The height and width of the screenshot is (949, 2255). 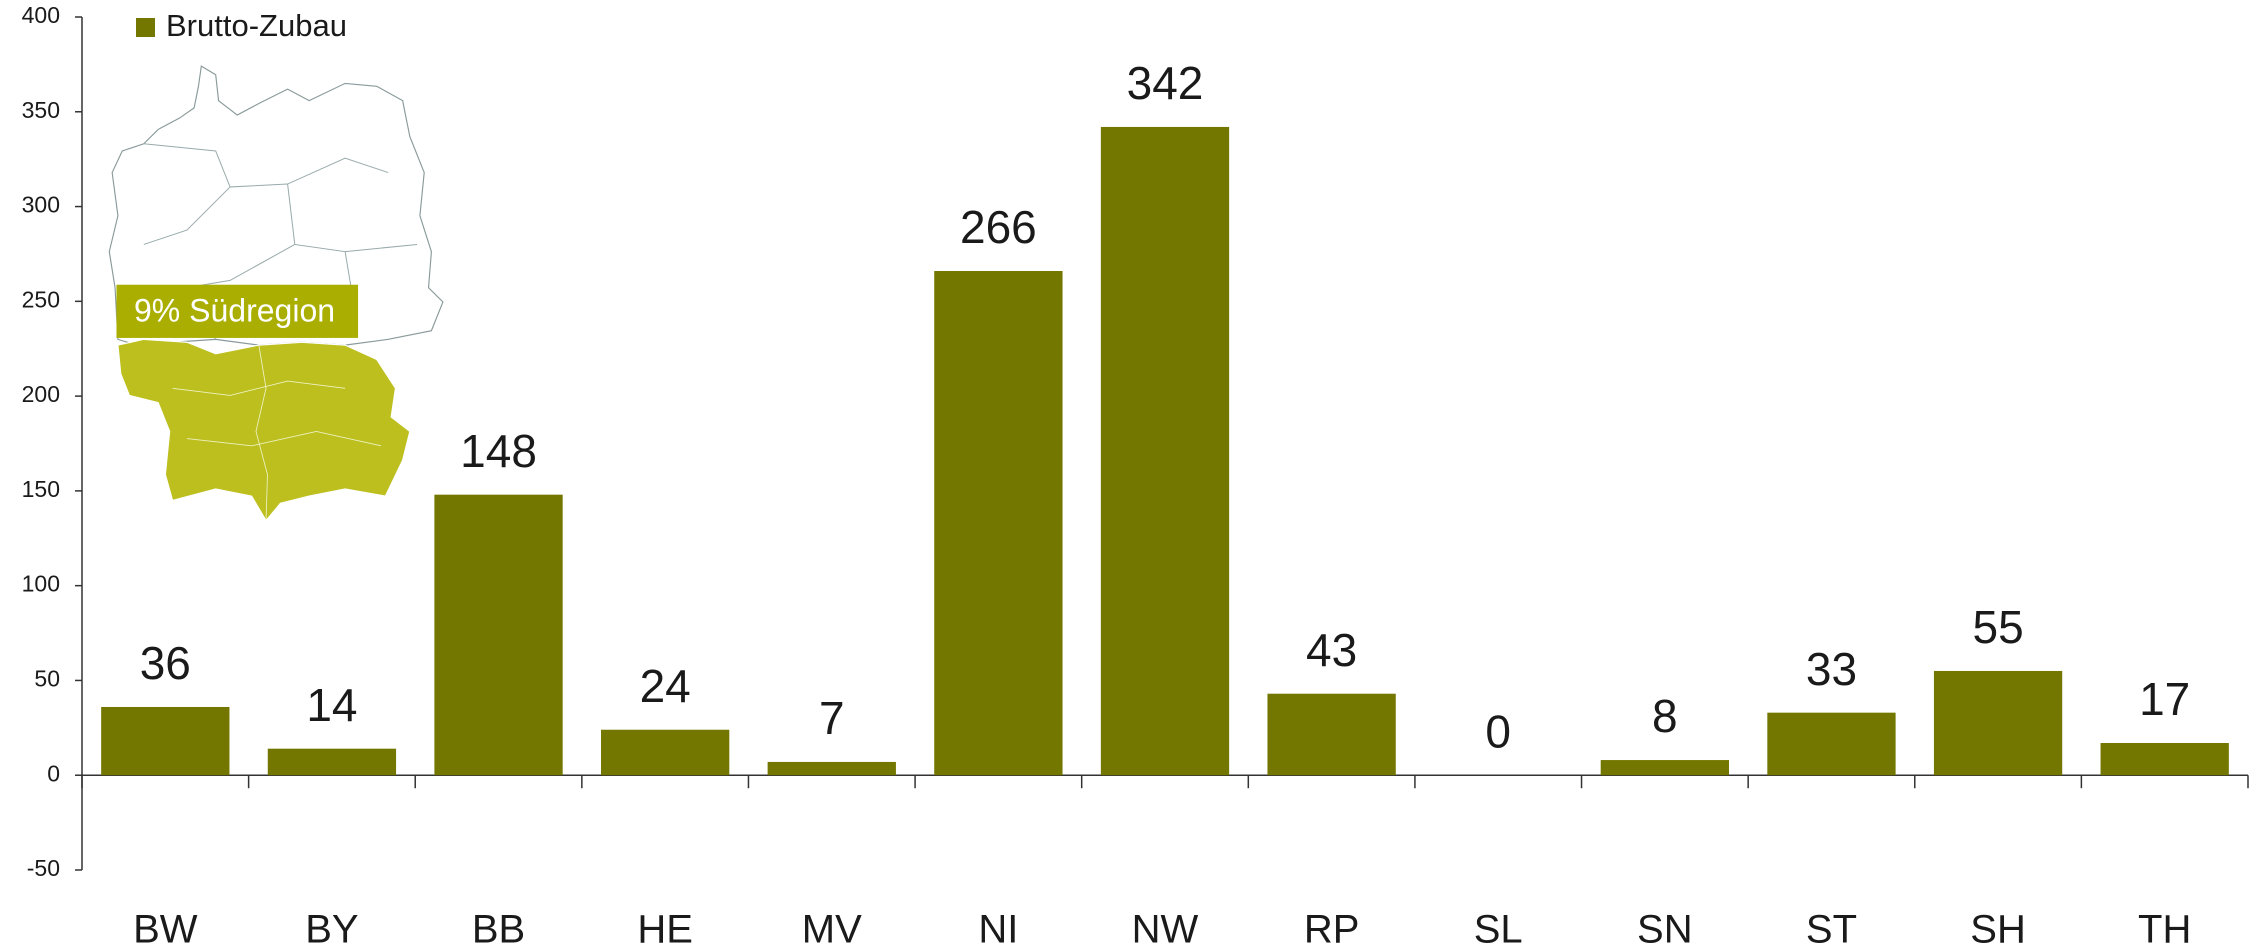 What do you see at coordinates (665, 686) in the screenshot?
I see `value-label: 24` at bounding box center [665, 686].